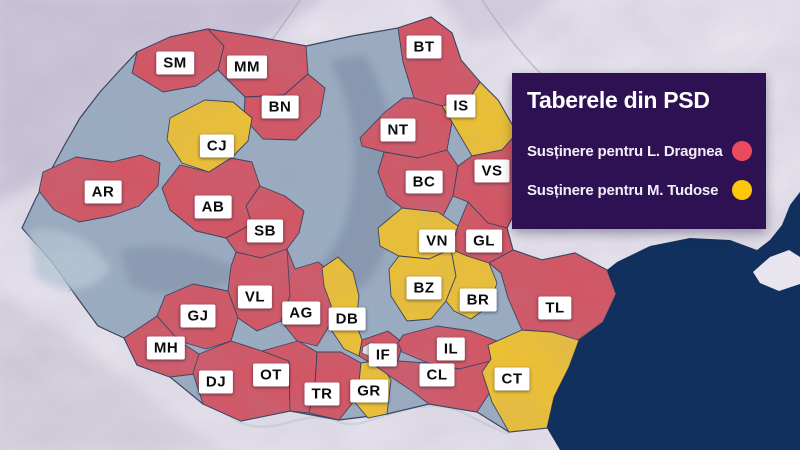  I want to click on legend-label-dragnea: Susținere pentru L. Dragnea, so click(625, 151).